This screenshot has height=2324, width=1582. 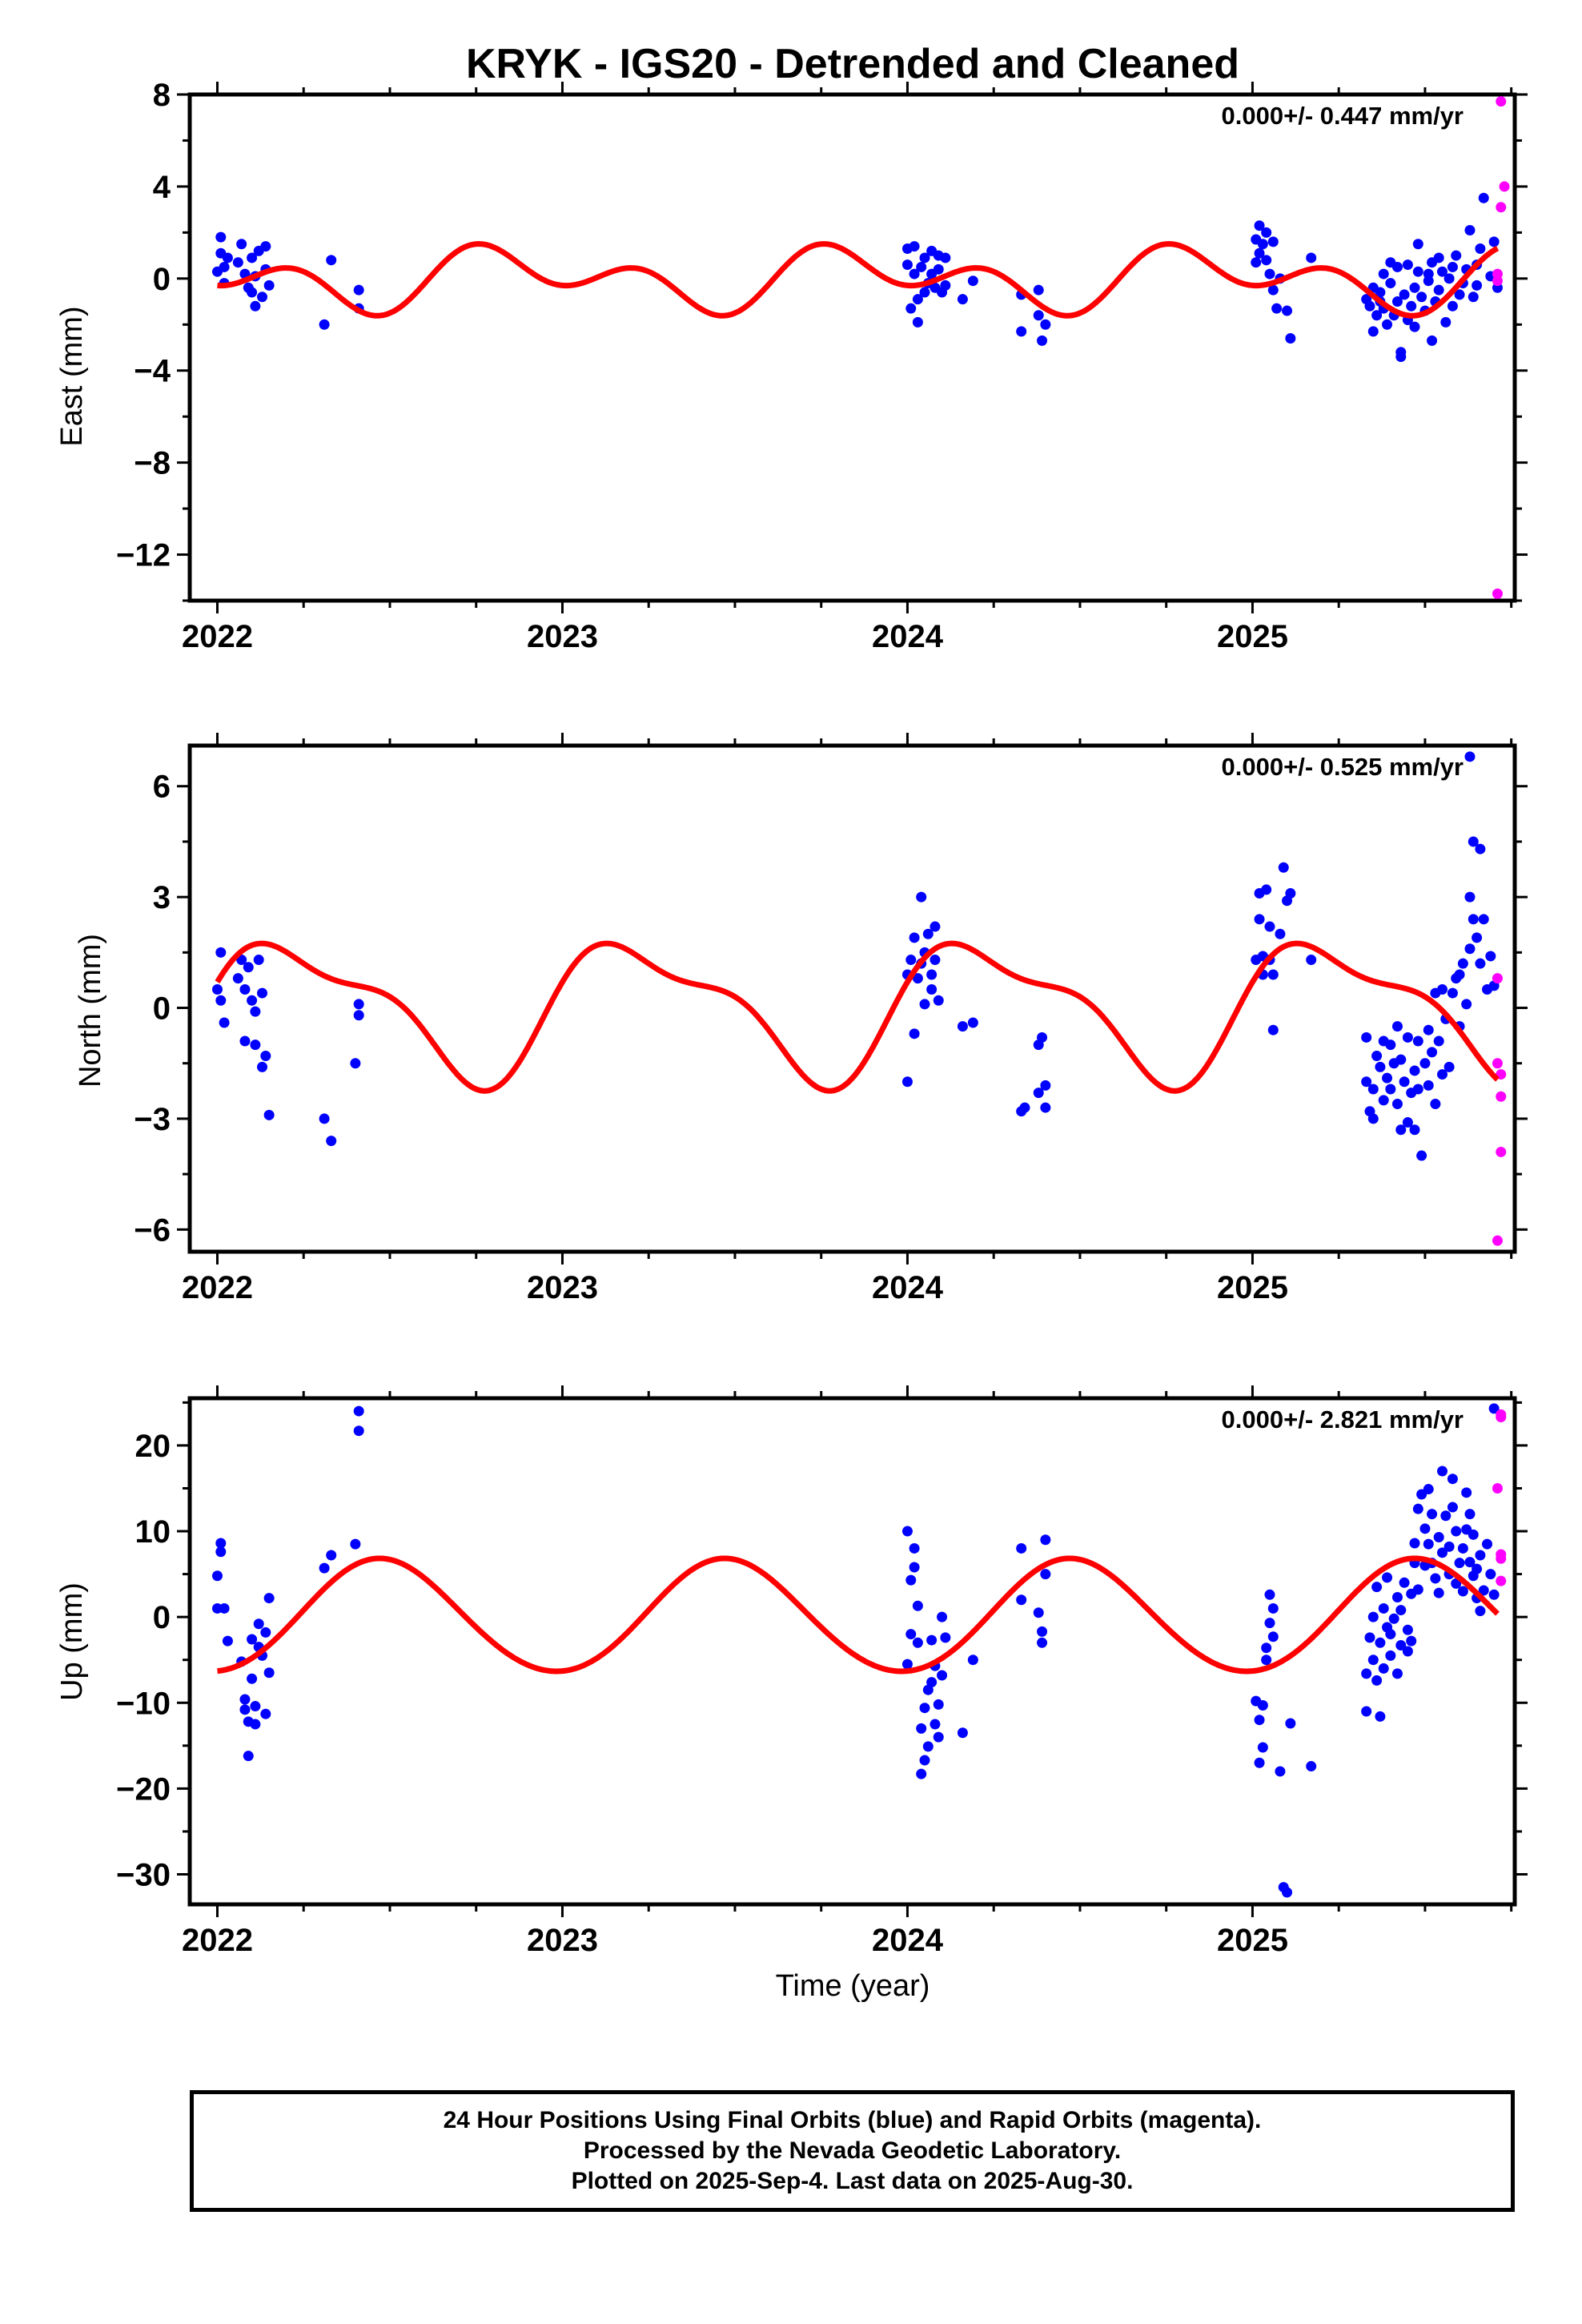 I want to click on up-y-axis-label: Up (mm), so click(x=72, y=1642).